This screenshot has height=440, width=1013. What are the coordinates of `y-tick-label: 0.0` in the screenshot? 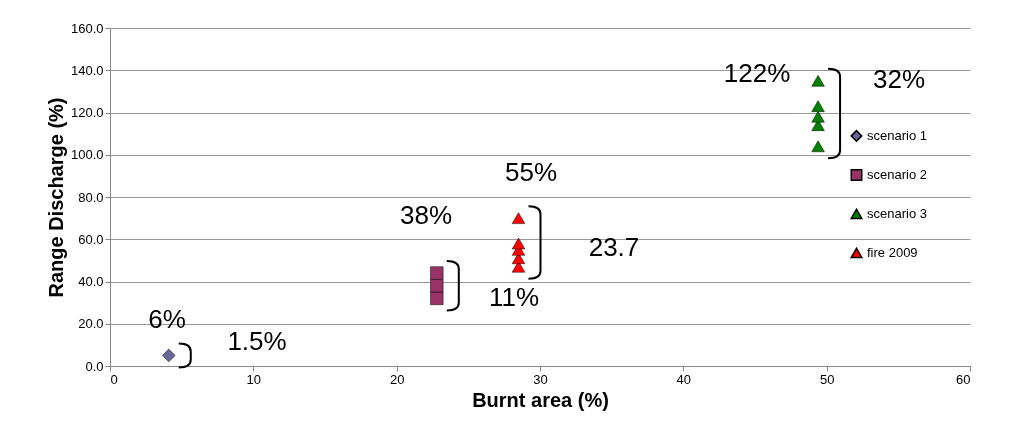 It's located at (94, 366).